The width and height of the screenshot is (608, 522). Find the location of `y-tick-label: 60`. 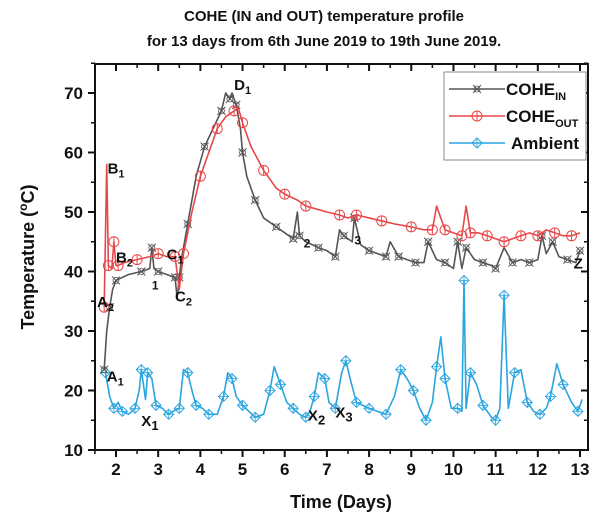

y-tick-label: 60 is located at coordinates (73, 153).